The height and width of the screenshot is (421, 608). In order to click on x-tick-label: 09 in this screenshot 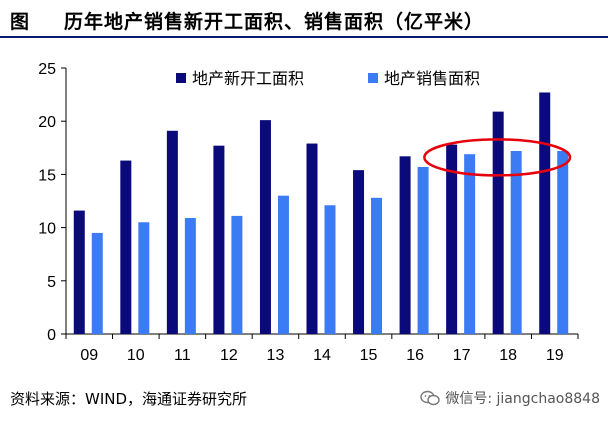, I will do `click(89, 355)`.